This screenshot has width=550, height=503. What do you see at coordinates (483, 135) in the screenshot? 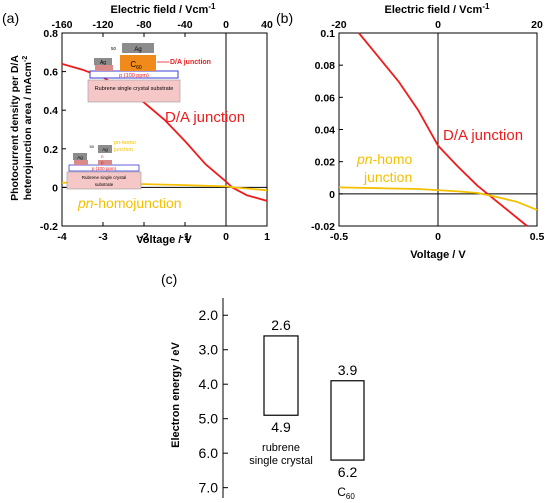
I see `panel-b-da-label: D/A junction` at bounding box center [483, 135].